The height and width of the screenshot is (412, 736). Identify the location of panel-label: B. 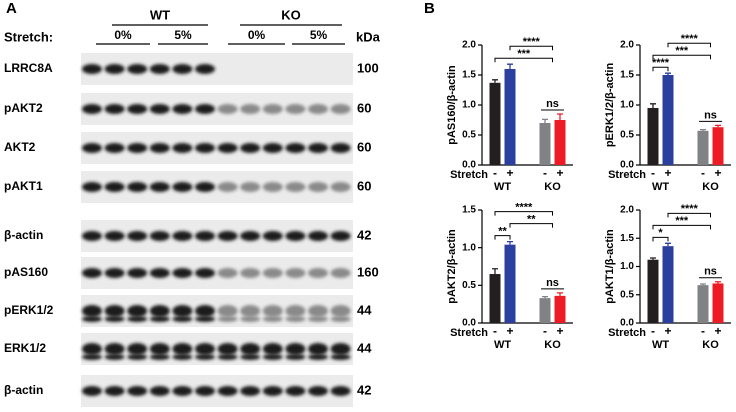
(429, 8).